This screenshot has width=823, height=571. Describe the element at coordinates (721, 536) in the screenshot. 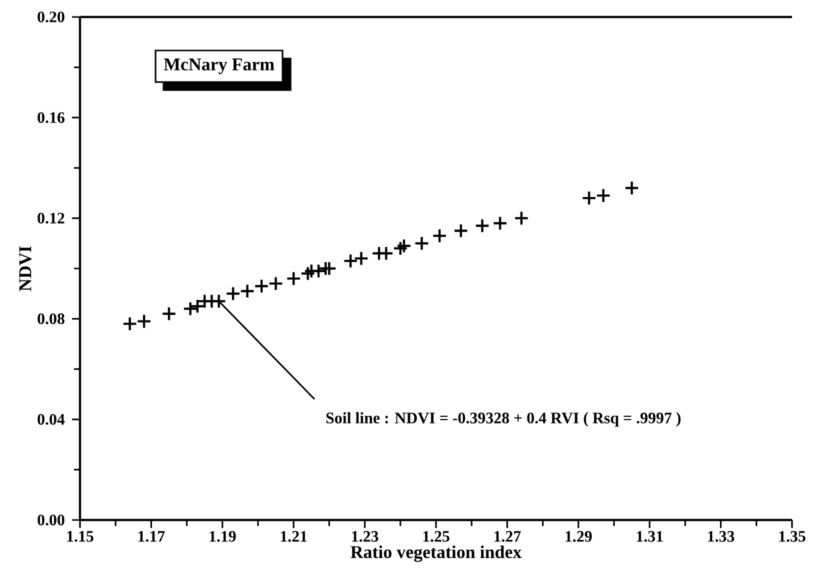

I see `x-tick-label: 1.33` at that location.